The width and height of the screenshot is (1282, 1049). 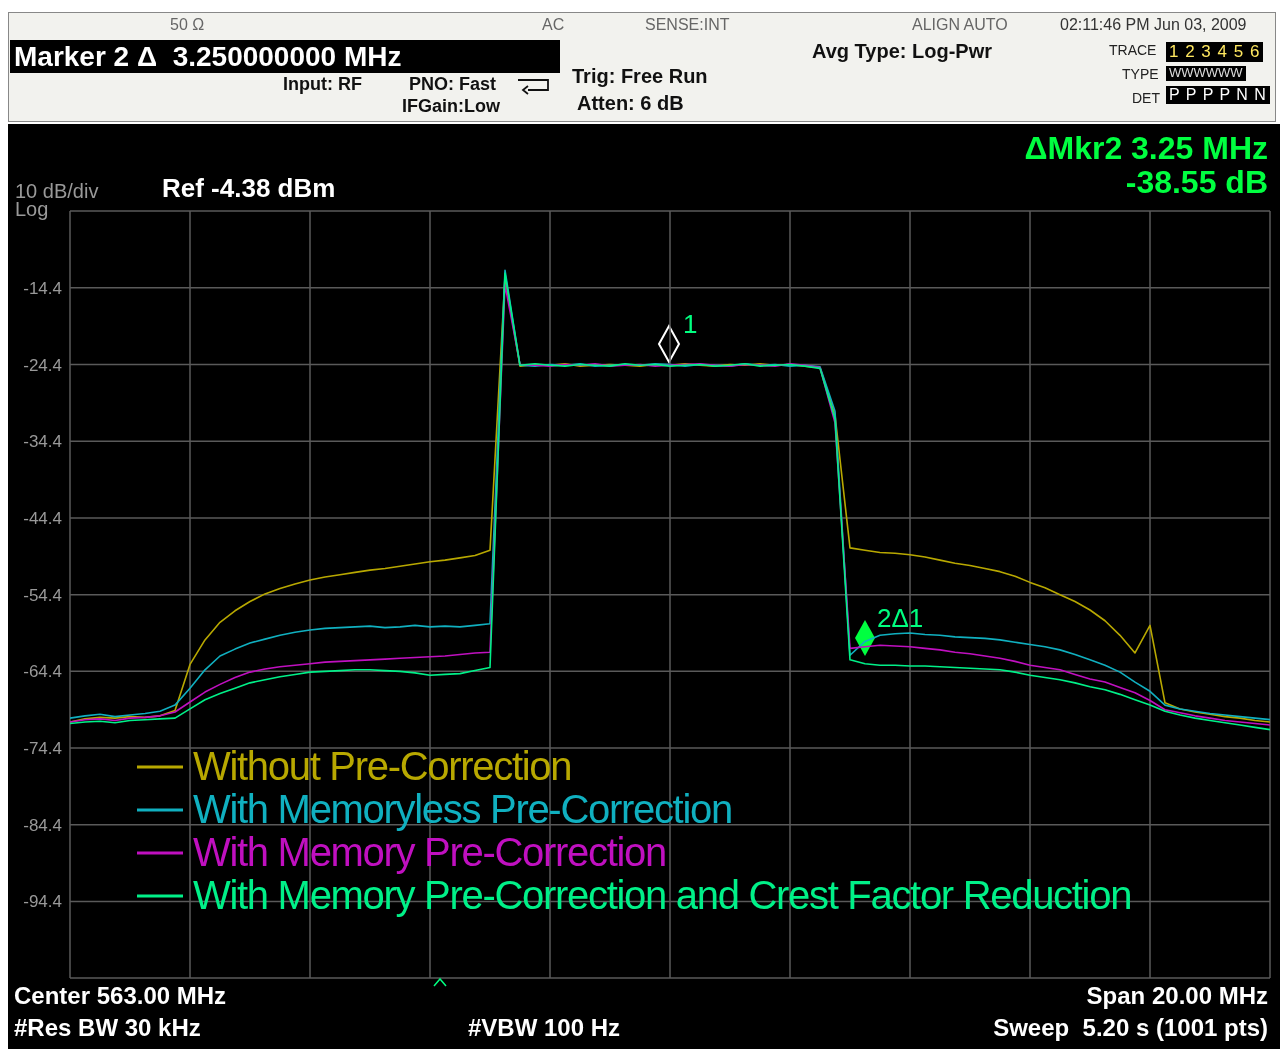 I want to click on text: ALIGN AUTO, so click(x=960, y=25).